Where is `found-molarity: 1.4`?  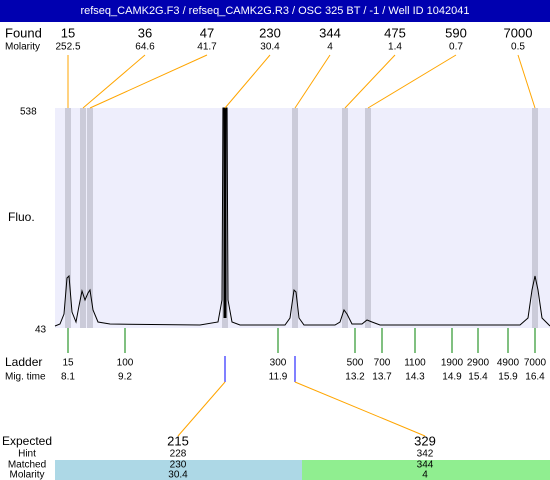
found-molarity: 1.4 is located at coordinates (395, 47).